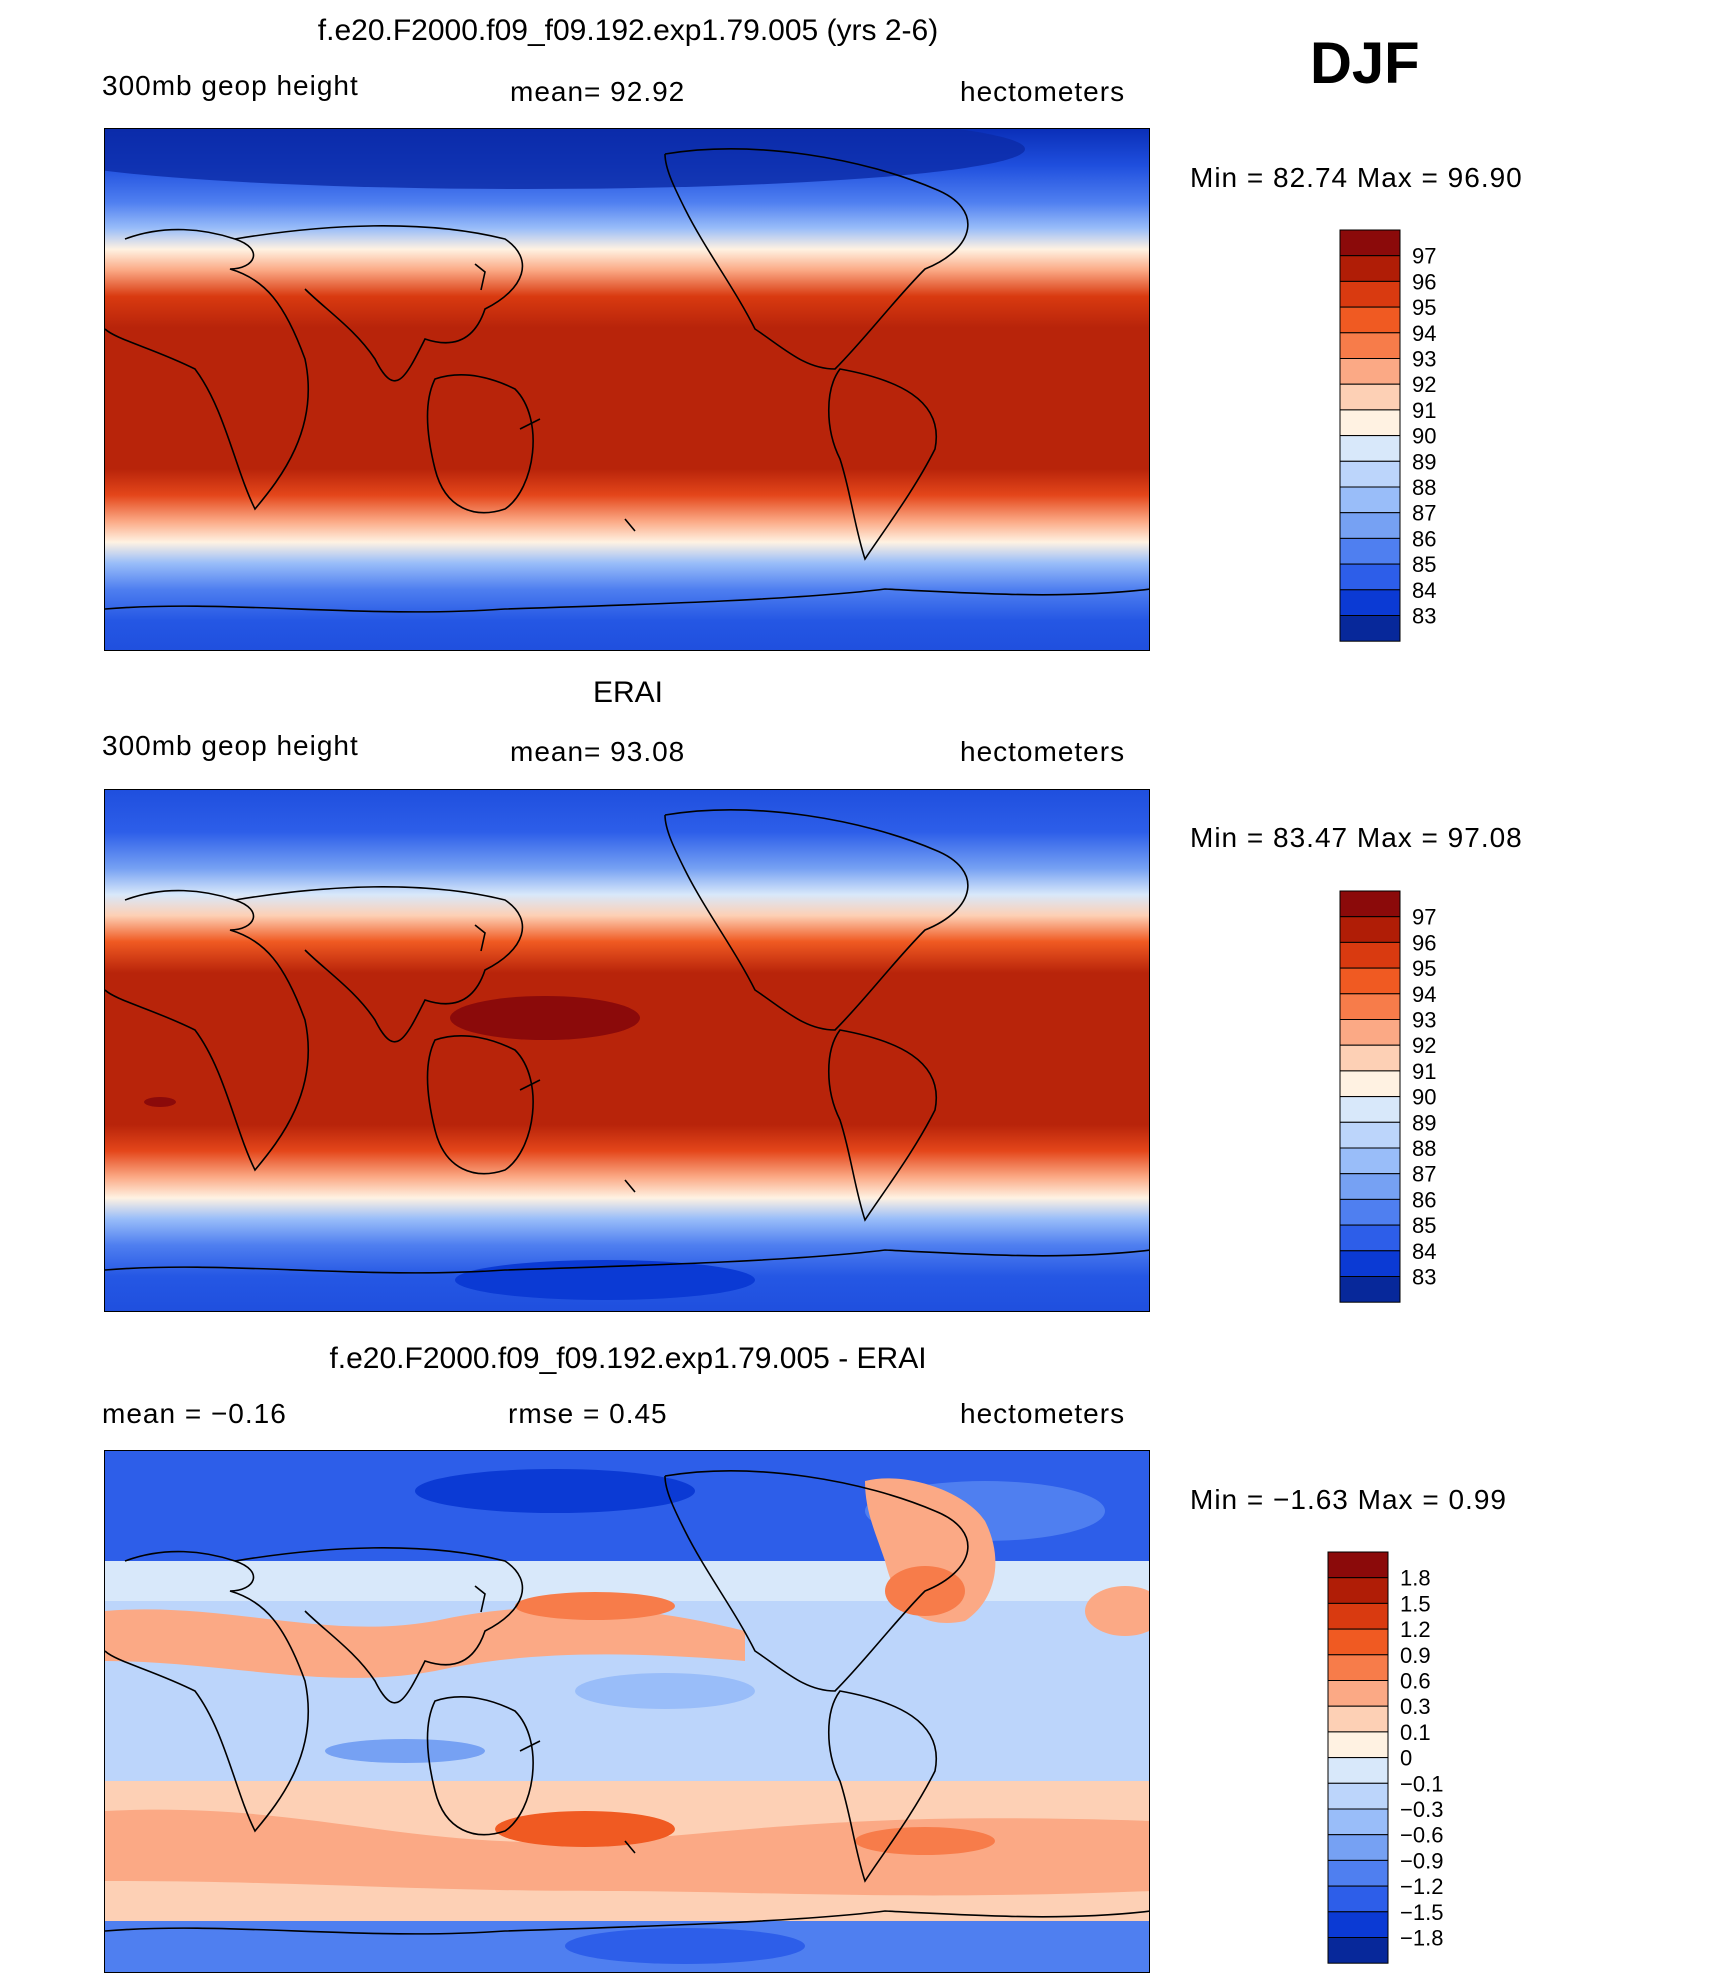 This screenshot has width=1710, height=1979. What do you see at coordinates (1421, 1860) in the screenshot?
I see `colorbar-tick-label: −0.9` at bounding box center [1421, 1860].